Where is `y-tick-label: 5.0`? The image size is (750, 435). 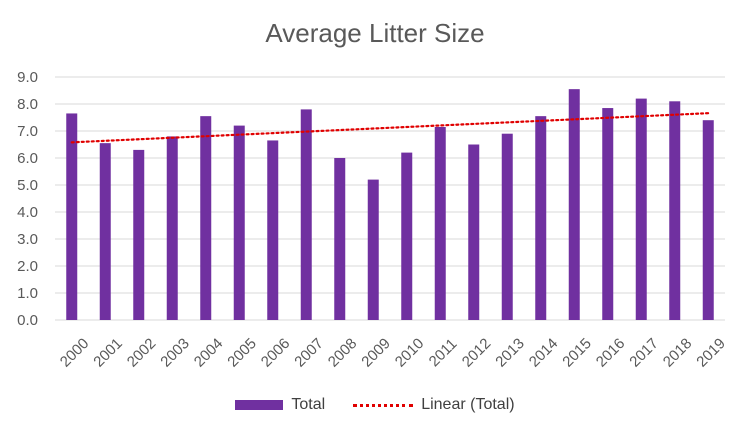 y-tick-label: 5.0 is located at coordinates (27, 185).